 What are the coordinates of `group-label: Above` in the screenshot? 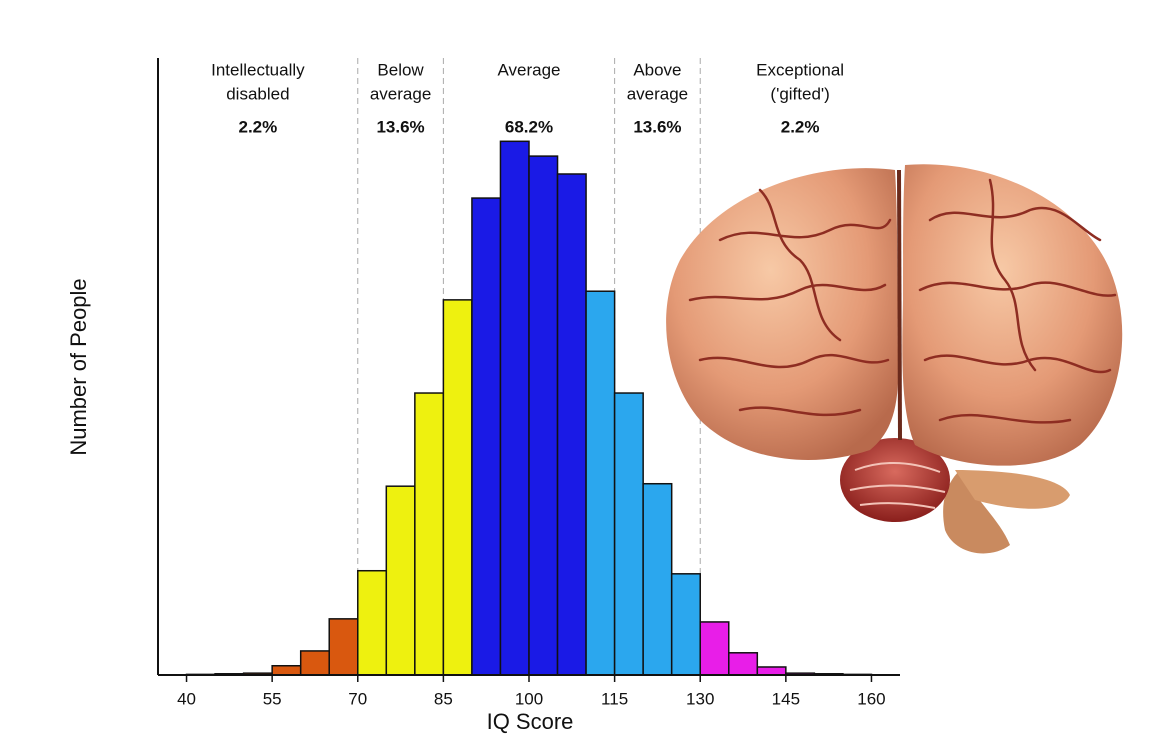 It's located at (657, 69).